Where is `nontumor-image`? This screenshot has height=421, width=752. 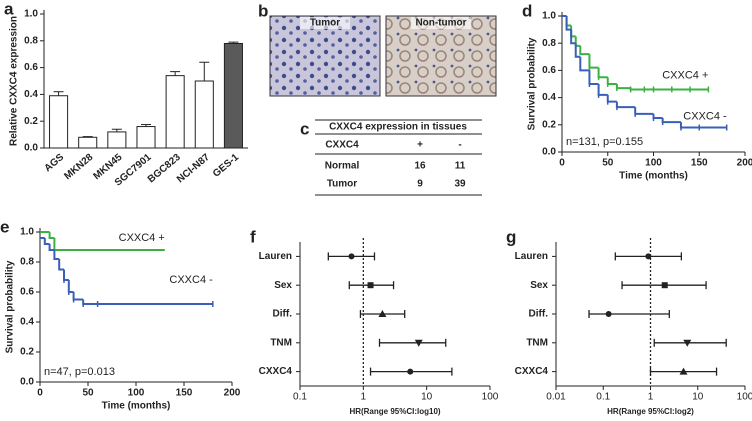 nontumor-image is located at coordinates (441, 56).